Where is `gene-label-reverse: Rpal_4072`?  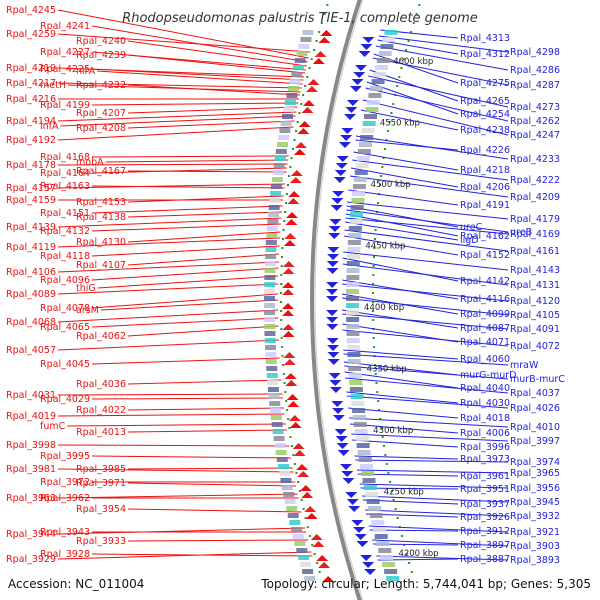 gene-label-reverse: Rpal_4072 is located at coordinates (535, 346).